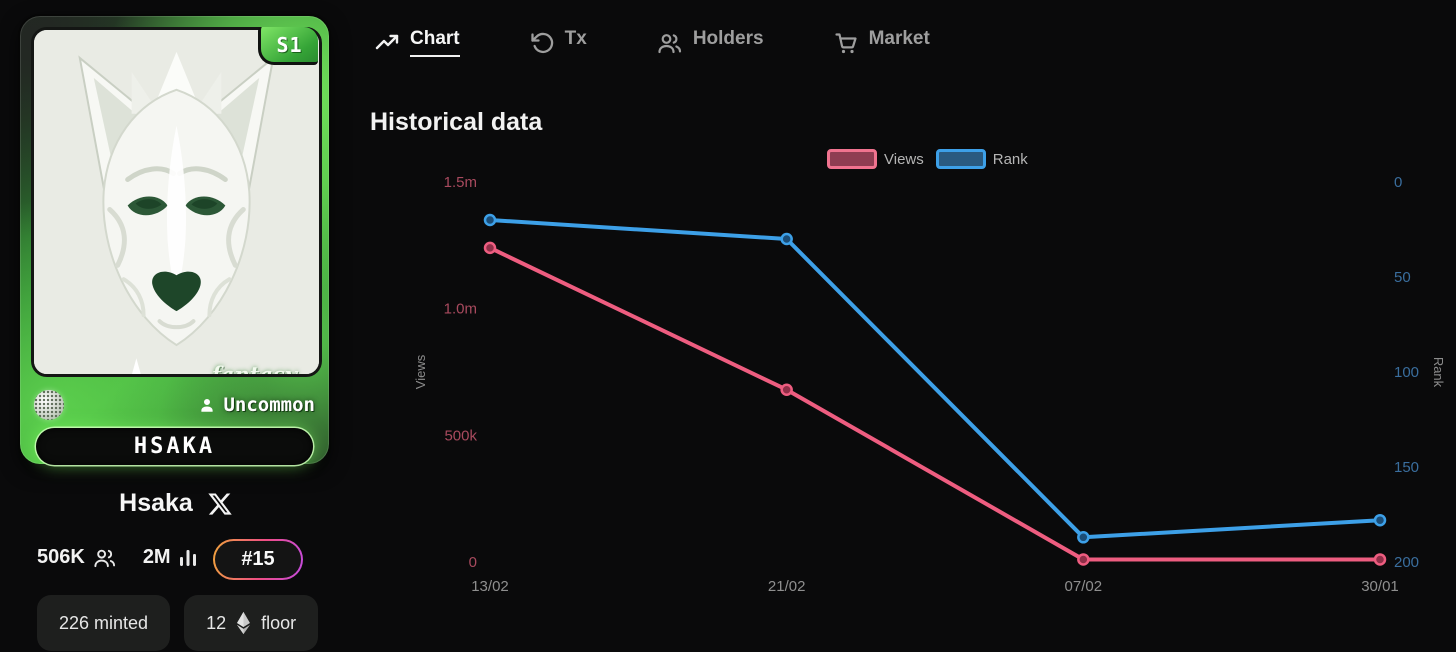 Image resolution: width=1456 pixels, height=652 pixels. Describe the element at coordinates (490, 586) in the screenshot. I see `x-axis-tick: 13/02` at that location.